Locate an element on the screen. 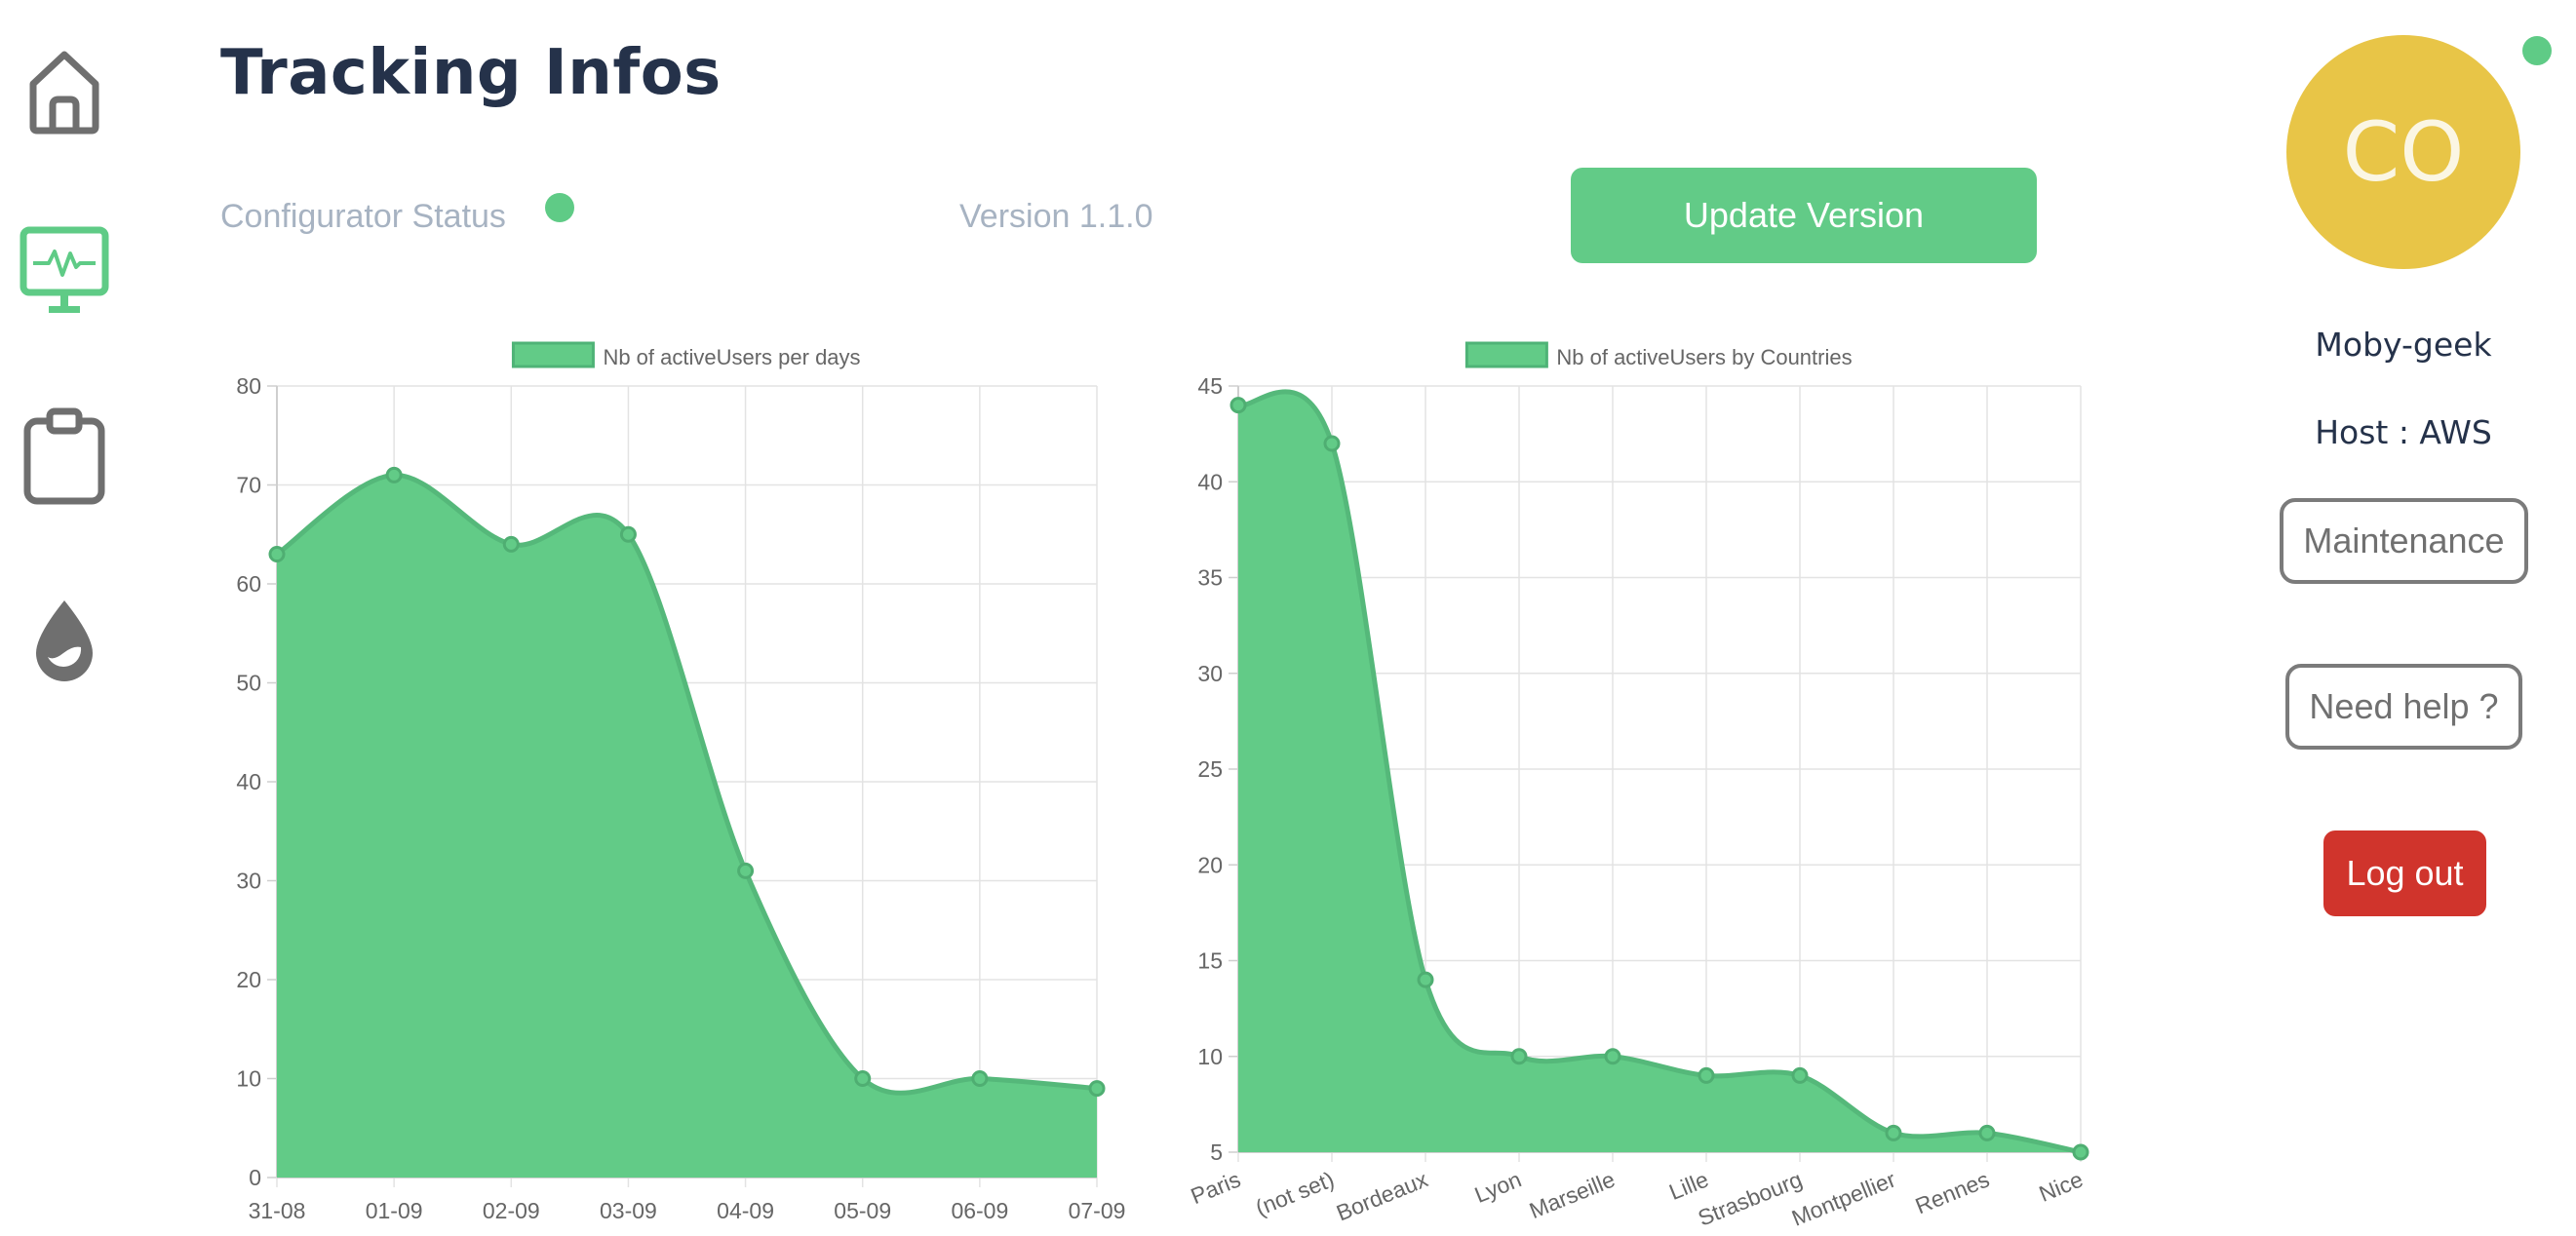  x-tick-label: 03-09 is located at coordinates (628, 1210).